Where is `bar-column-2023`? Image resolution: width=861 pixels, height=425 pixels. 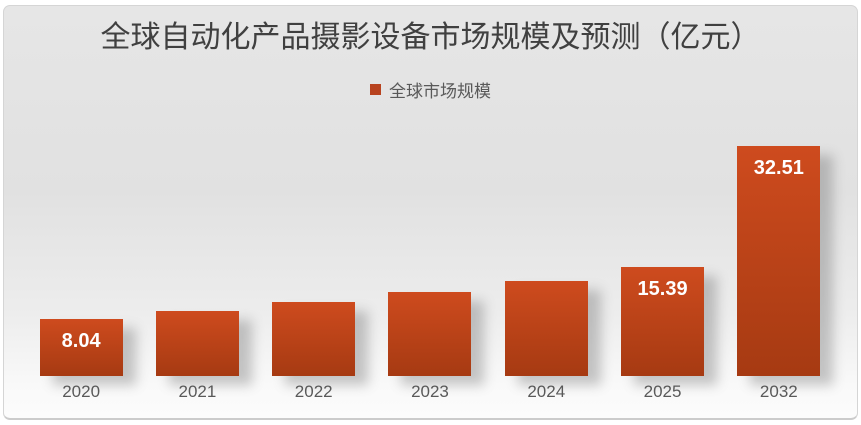
bar-column-2023 is located at coordinates (430, 238).